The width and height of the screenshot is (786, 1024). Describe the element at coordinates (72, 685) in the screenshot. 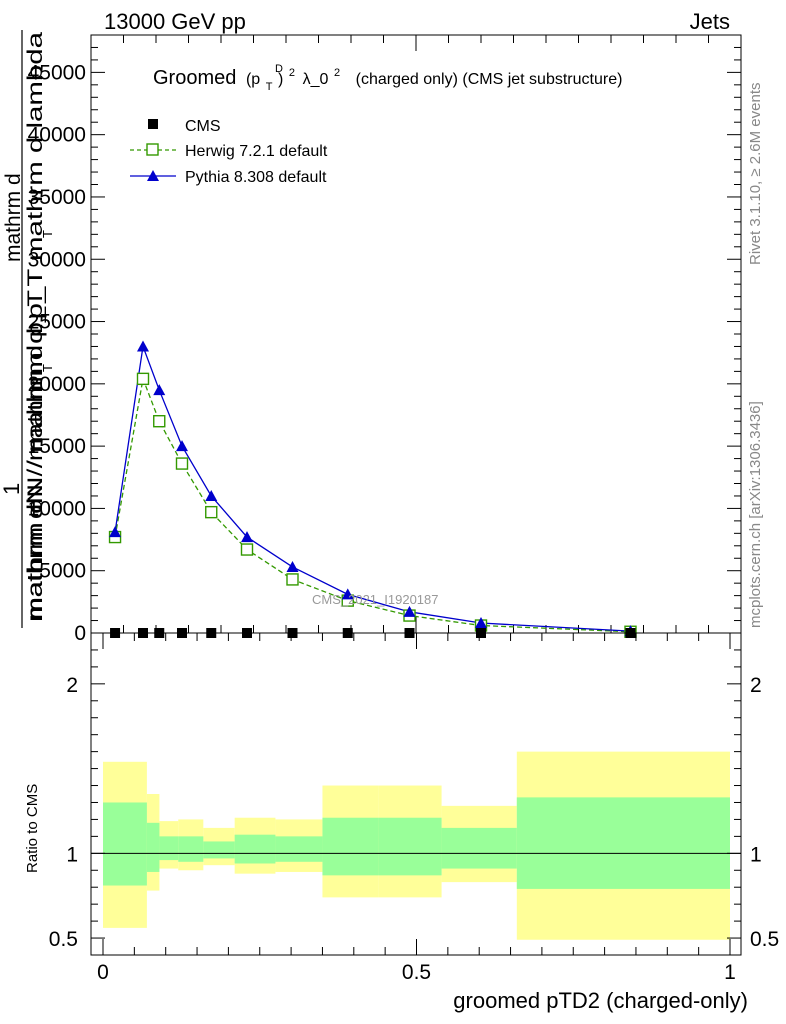

I see `ratio-y-tick-label-left: 2` at that location.